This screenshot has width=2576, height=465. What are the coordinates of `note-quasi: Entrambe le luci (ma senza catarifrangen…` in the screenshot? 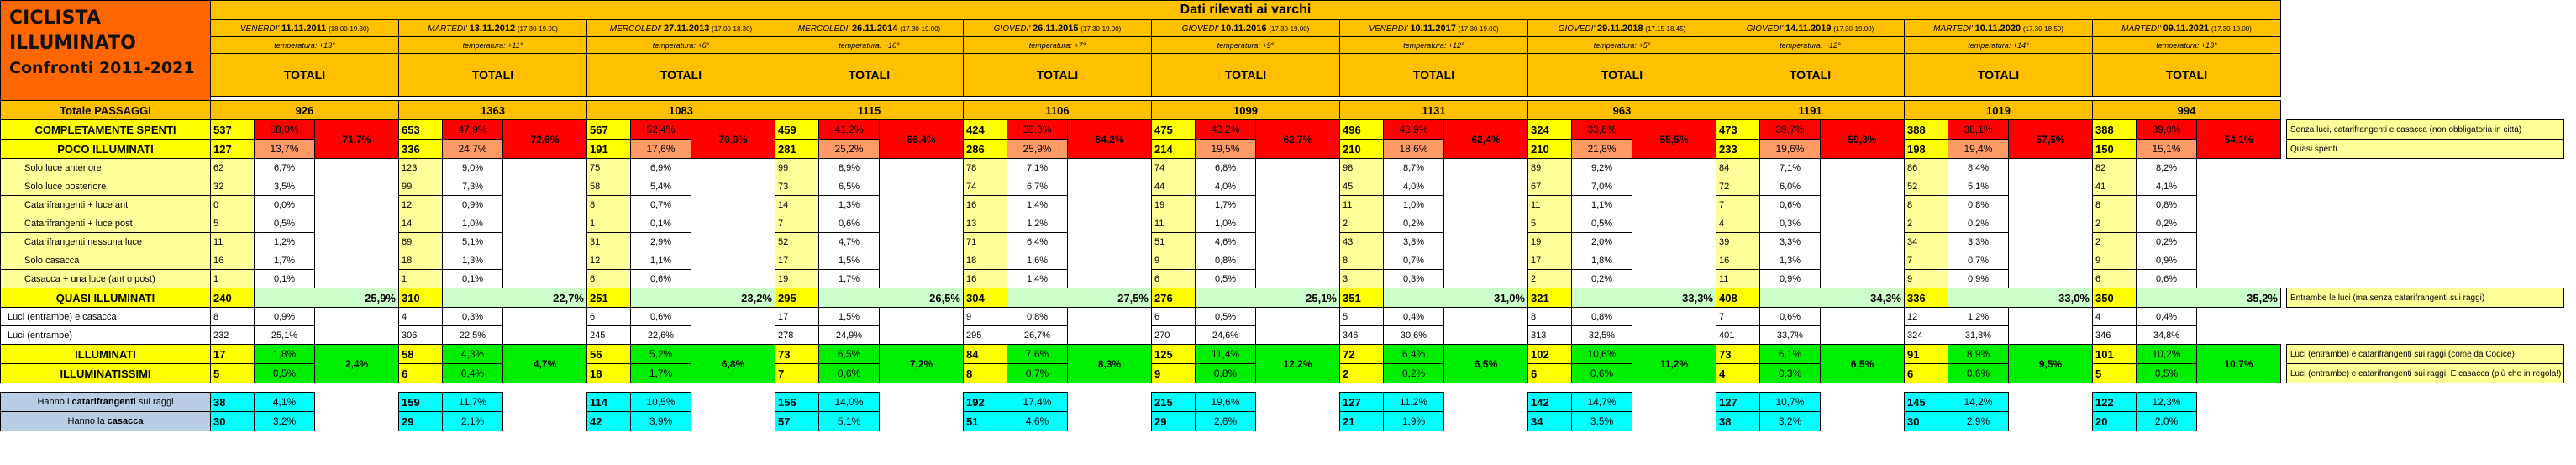 It's located at (2425, 298).